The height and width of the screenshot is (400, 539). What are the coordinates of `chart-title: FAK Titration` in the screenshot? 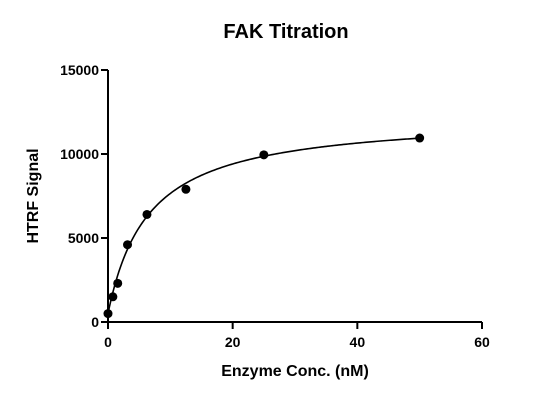 It's located at (285, 32).